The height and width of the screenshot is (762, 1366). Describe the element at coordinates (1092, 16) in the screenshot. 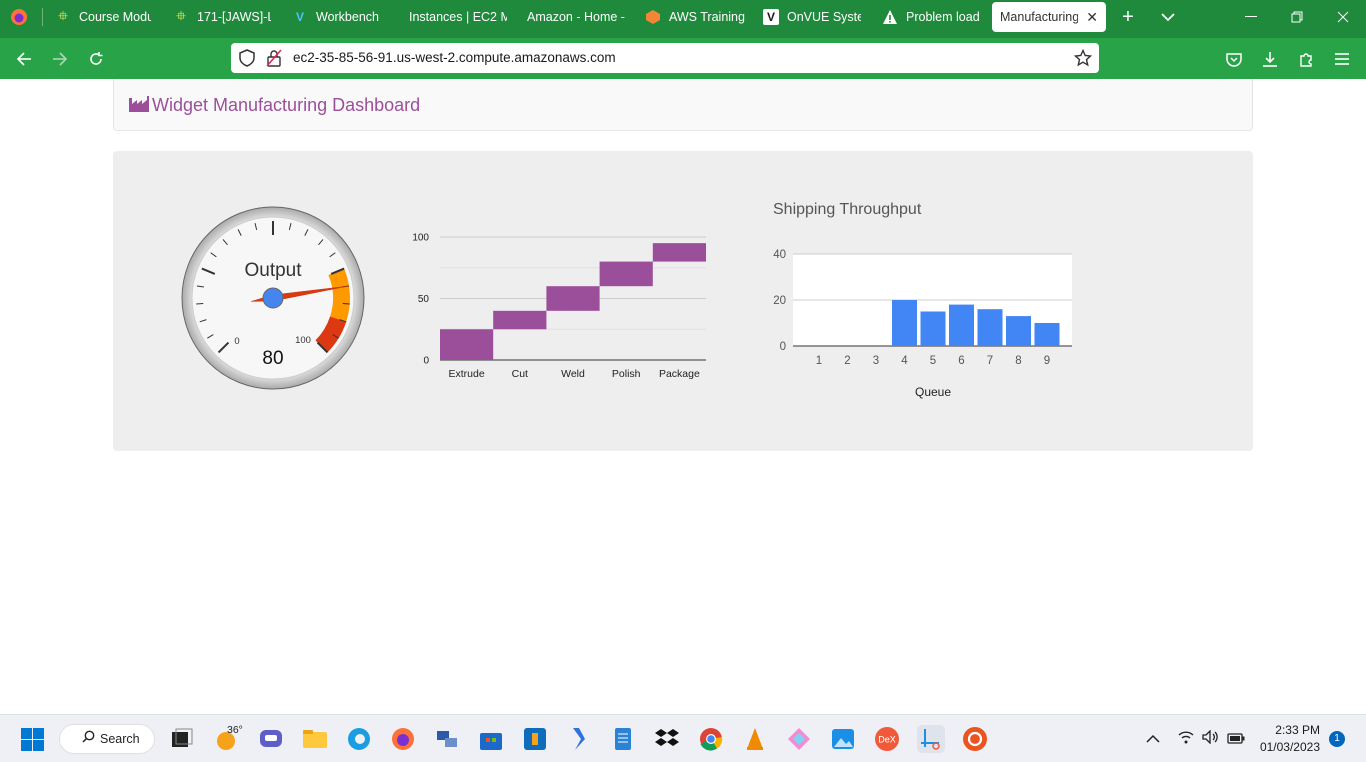

I see `close-tab-icon: ✕` at that location.